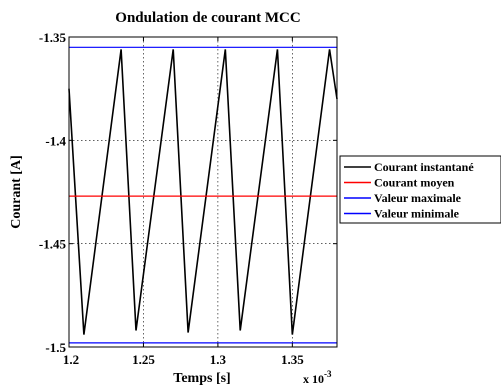 The image size is (501, 387). I want to click on legend-label: Valeur minimale, so click(417, 214).